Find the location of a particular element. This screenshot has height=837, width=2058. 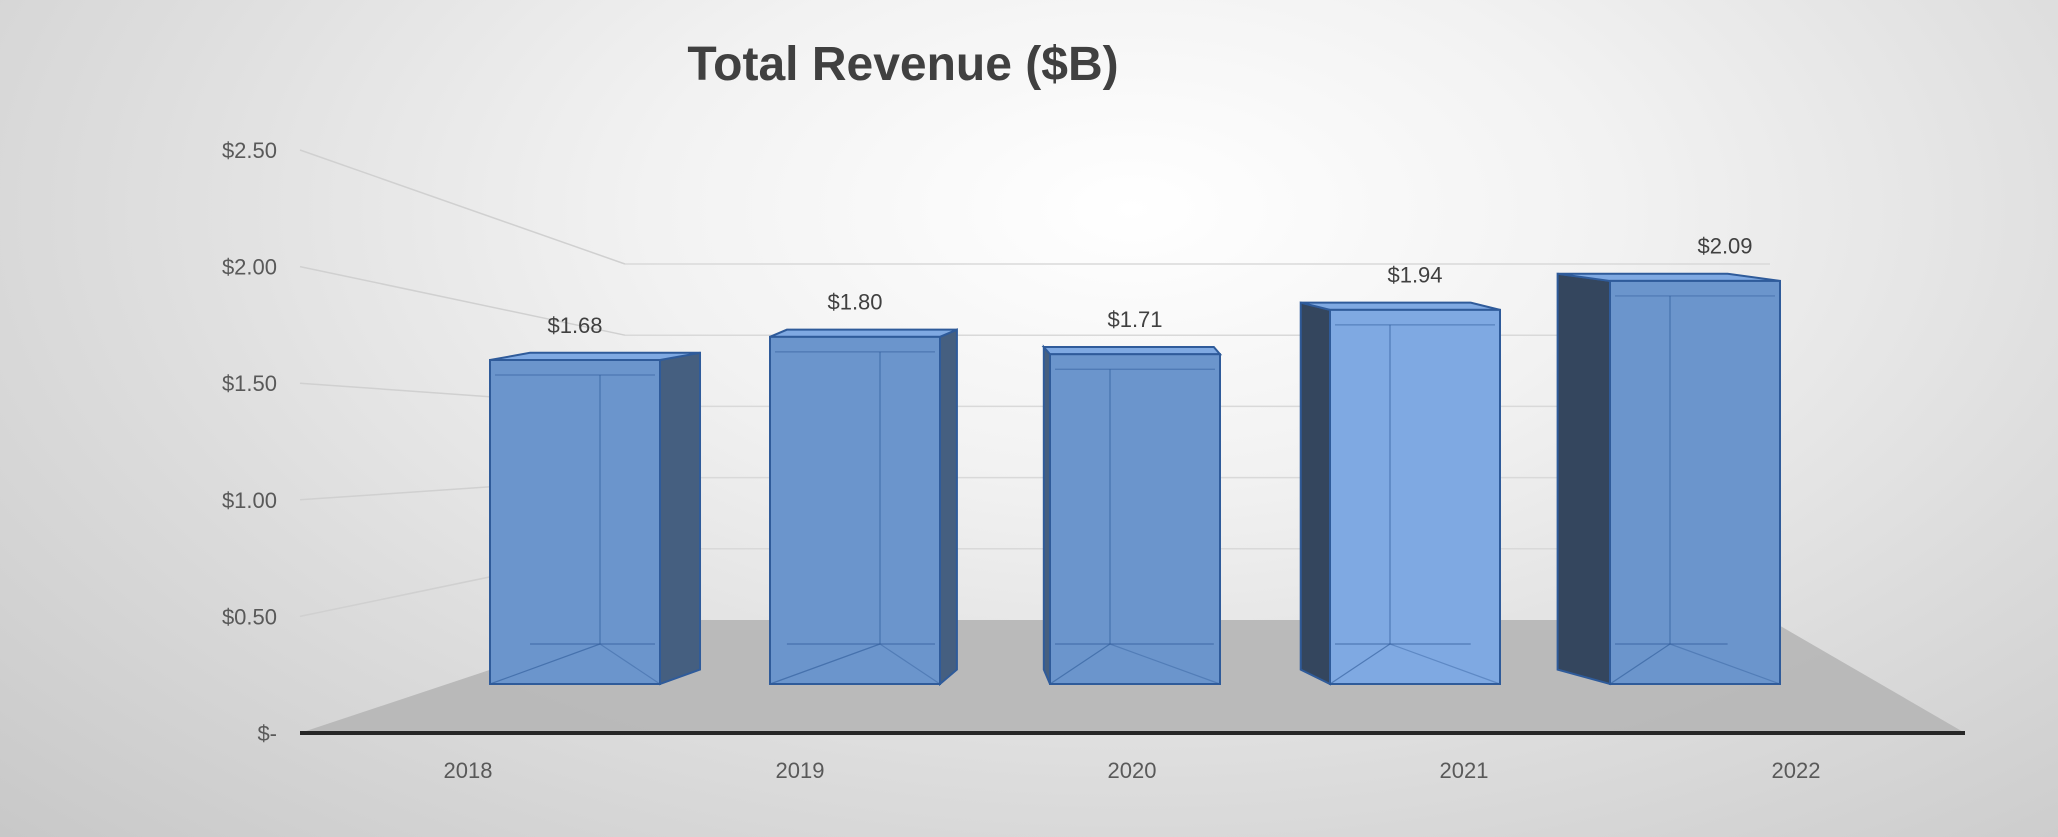

y-tick-label: $1.00 is located at coordinates (249, 500).